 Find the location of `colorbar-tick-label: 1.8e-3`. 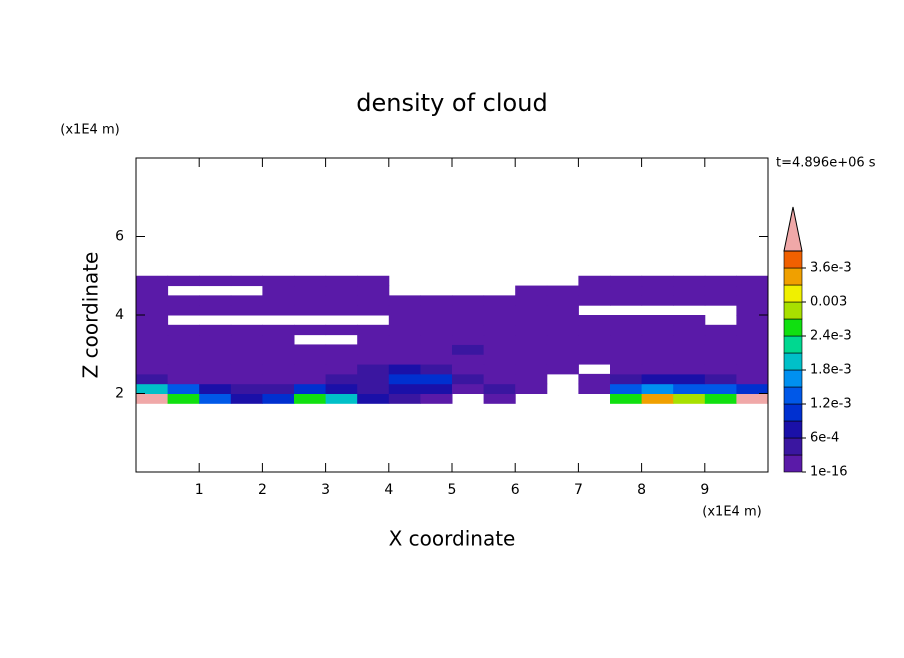

colorbar-tick-label: 1.8e-3 is located at coordinates (831, 370).